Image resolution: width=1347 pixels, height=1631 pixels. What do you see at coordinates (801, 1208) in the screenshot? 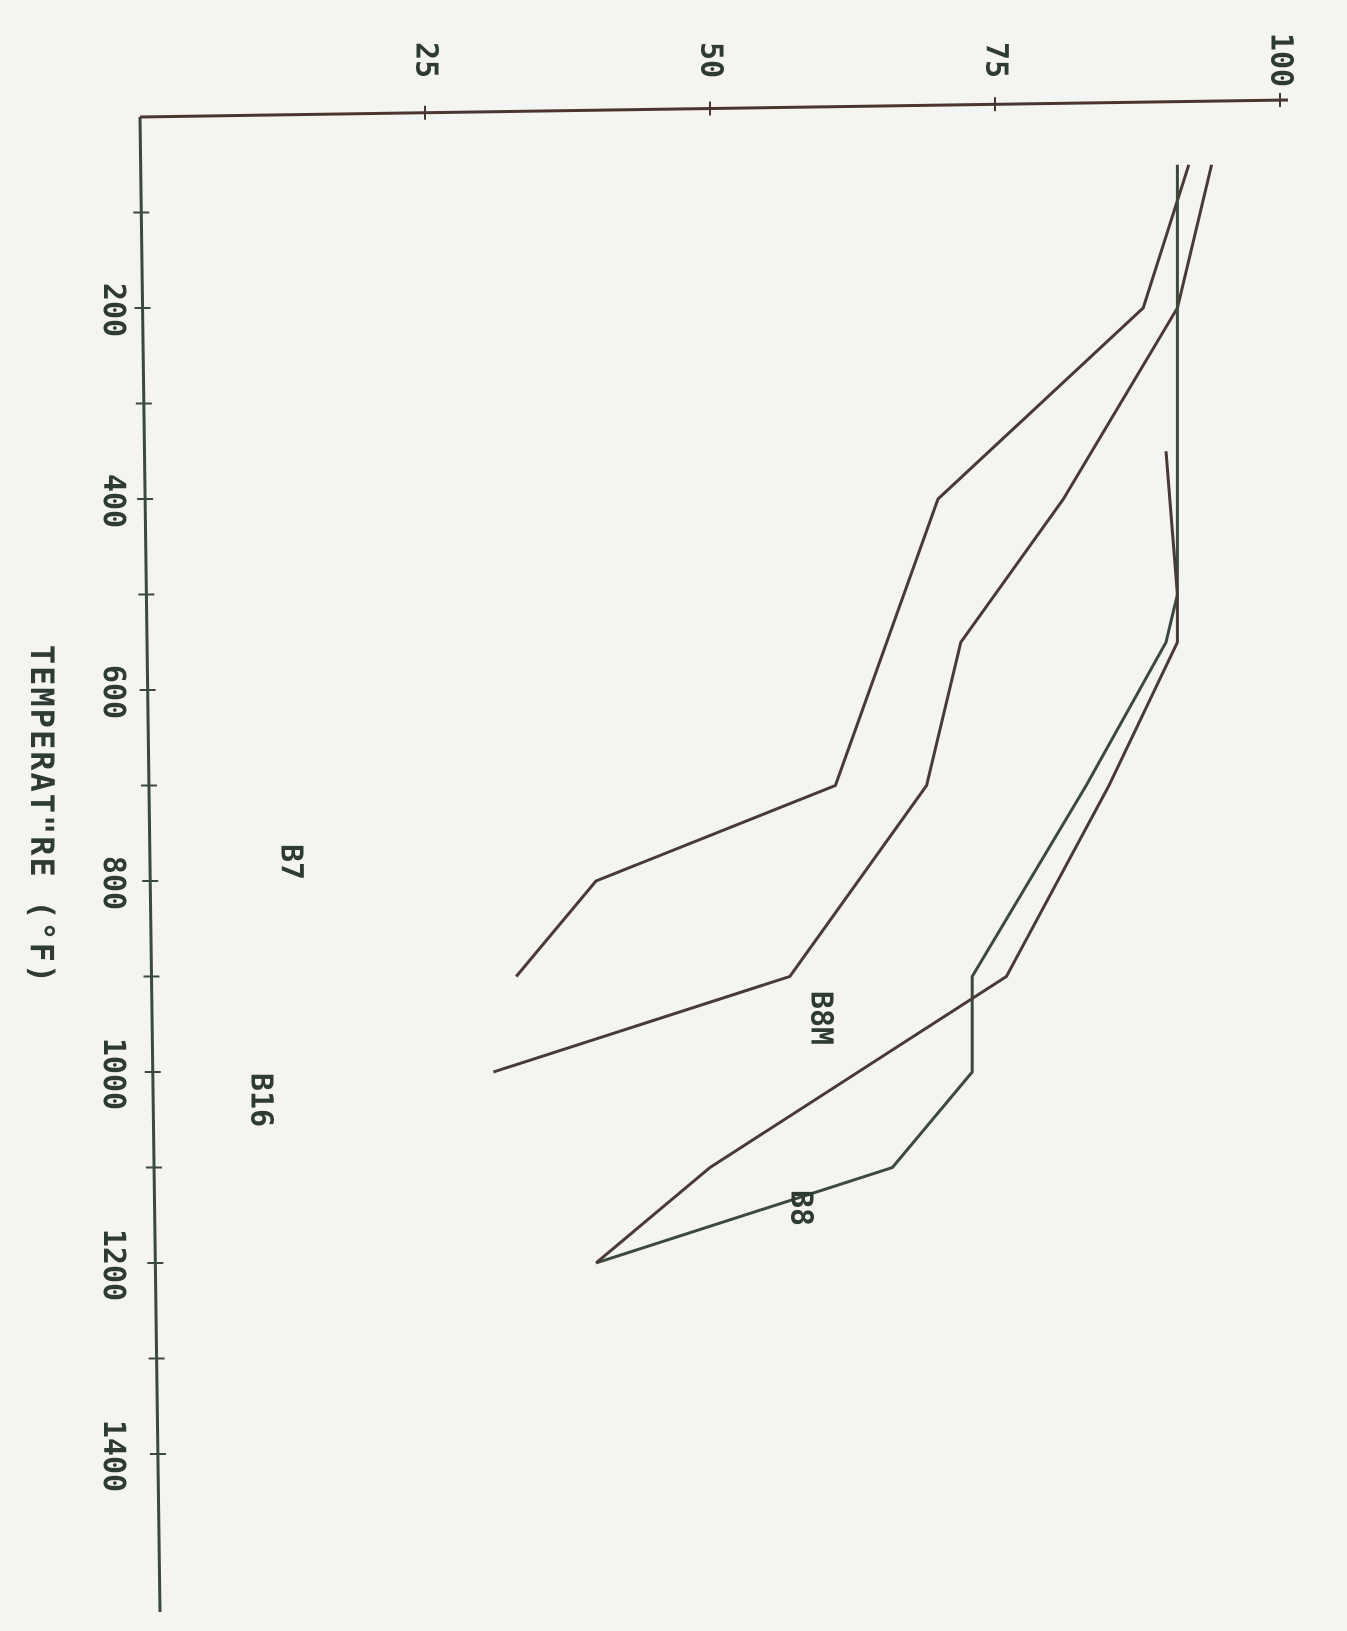
I see `series-label-b8: B8` at bounding box center [801, 1208].